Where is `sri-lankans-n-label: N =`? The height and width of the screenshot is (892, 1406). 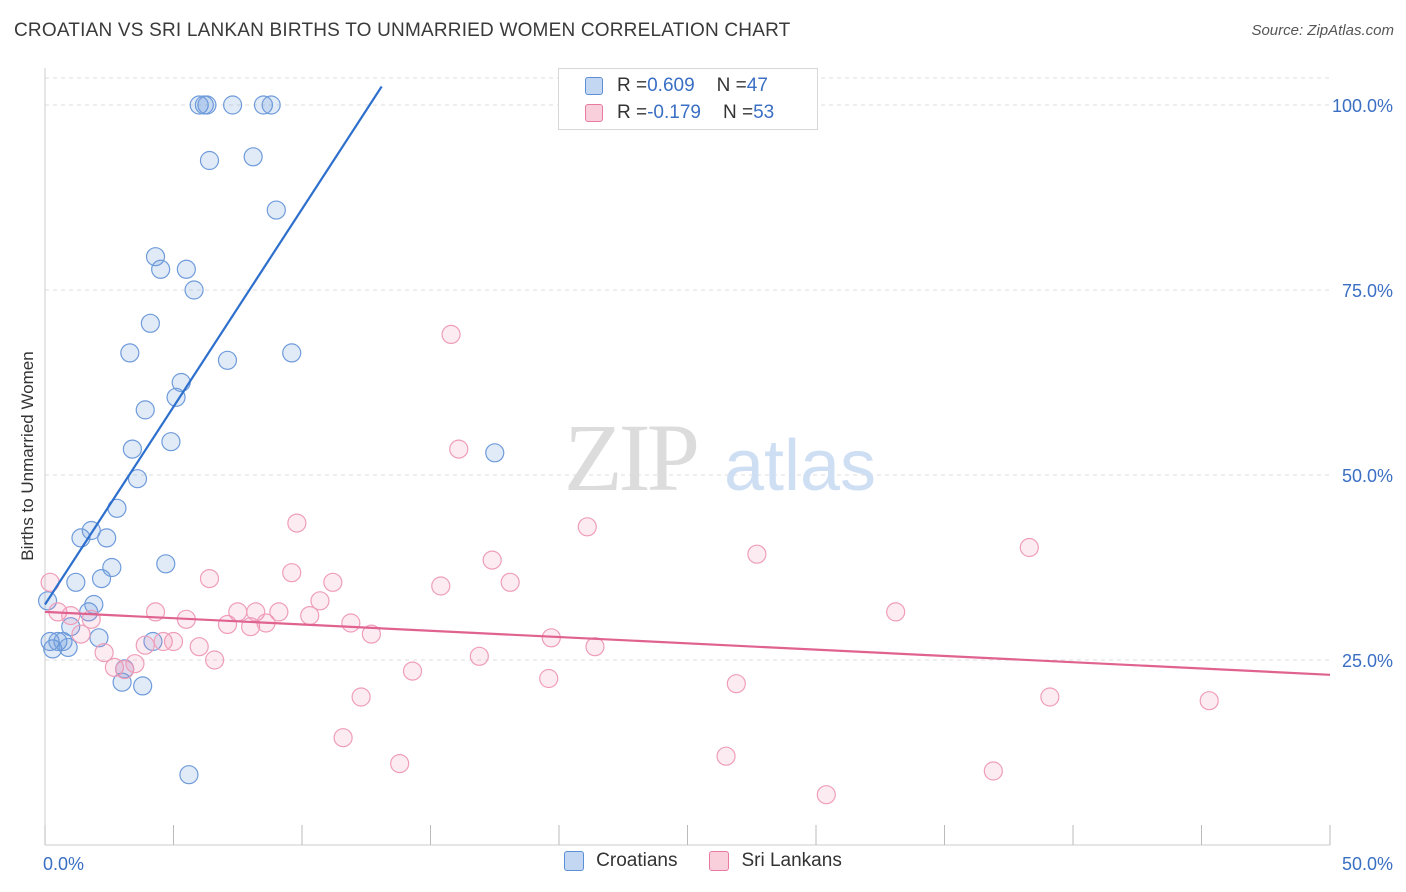
sri-lankans-n-label: N = is located at coordinates (738, 112).